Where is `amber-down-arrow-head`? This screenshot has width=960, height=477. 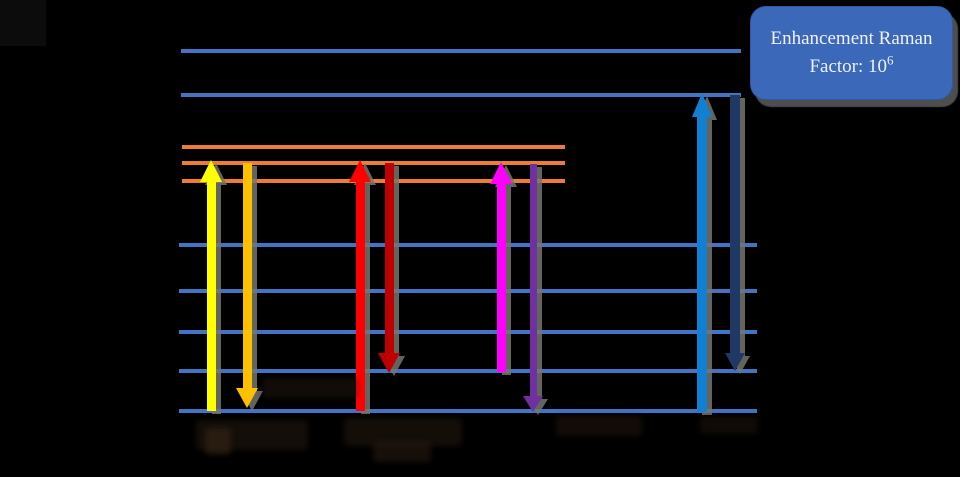
amber-down-arrow-head is located at coordinates (247, 398).